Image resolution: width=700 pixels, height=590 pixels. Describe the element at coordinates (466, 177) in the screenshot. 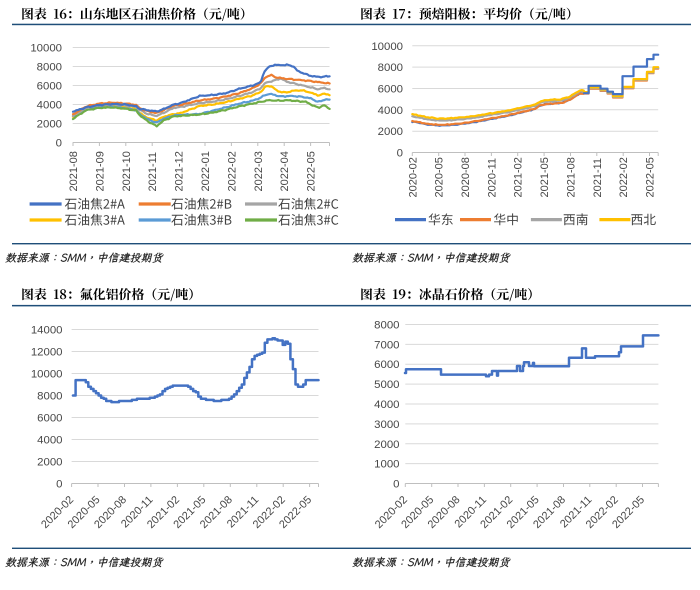

I see `svg-text: 2020-08` at that location.